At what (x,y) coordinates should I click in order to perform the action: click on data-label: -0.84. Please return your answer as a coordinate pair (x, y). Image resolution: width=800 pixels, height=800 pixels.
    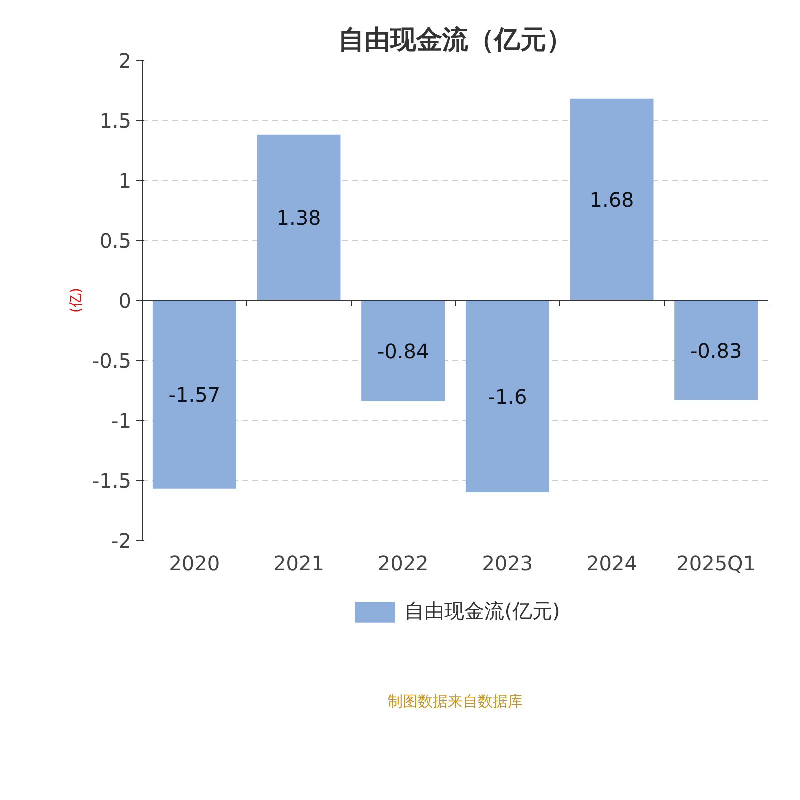
    Looking at the image, I should click on (403, 351).